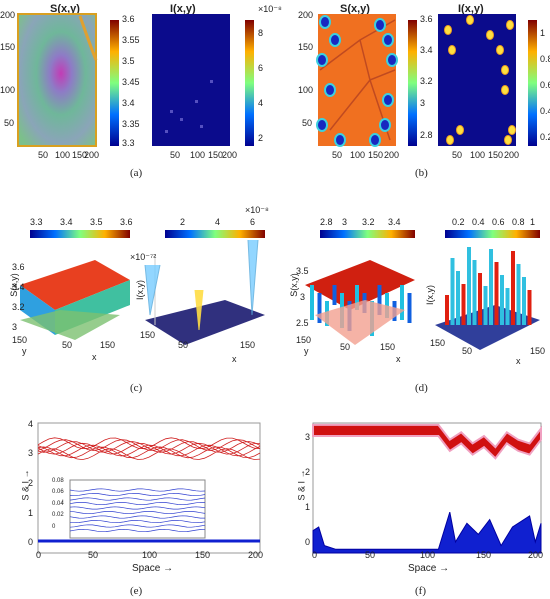  What do you see at coordinates (533, 222) in the screenshot?
I see `tick: 1` at bounding box center [533, 222].